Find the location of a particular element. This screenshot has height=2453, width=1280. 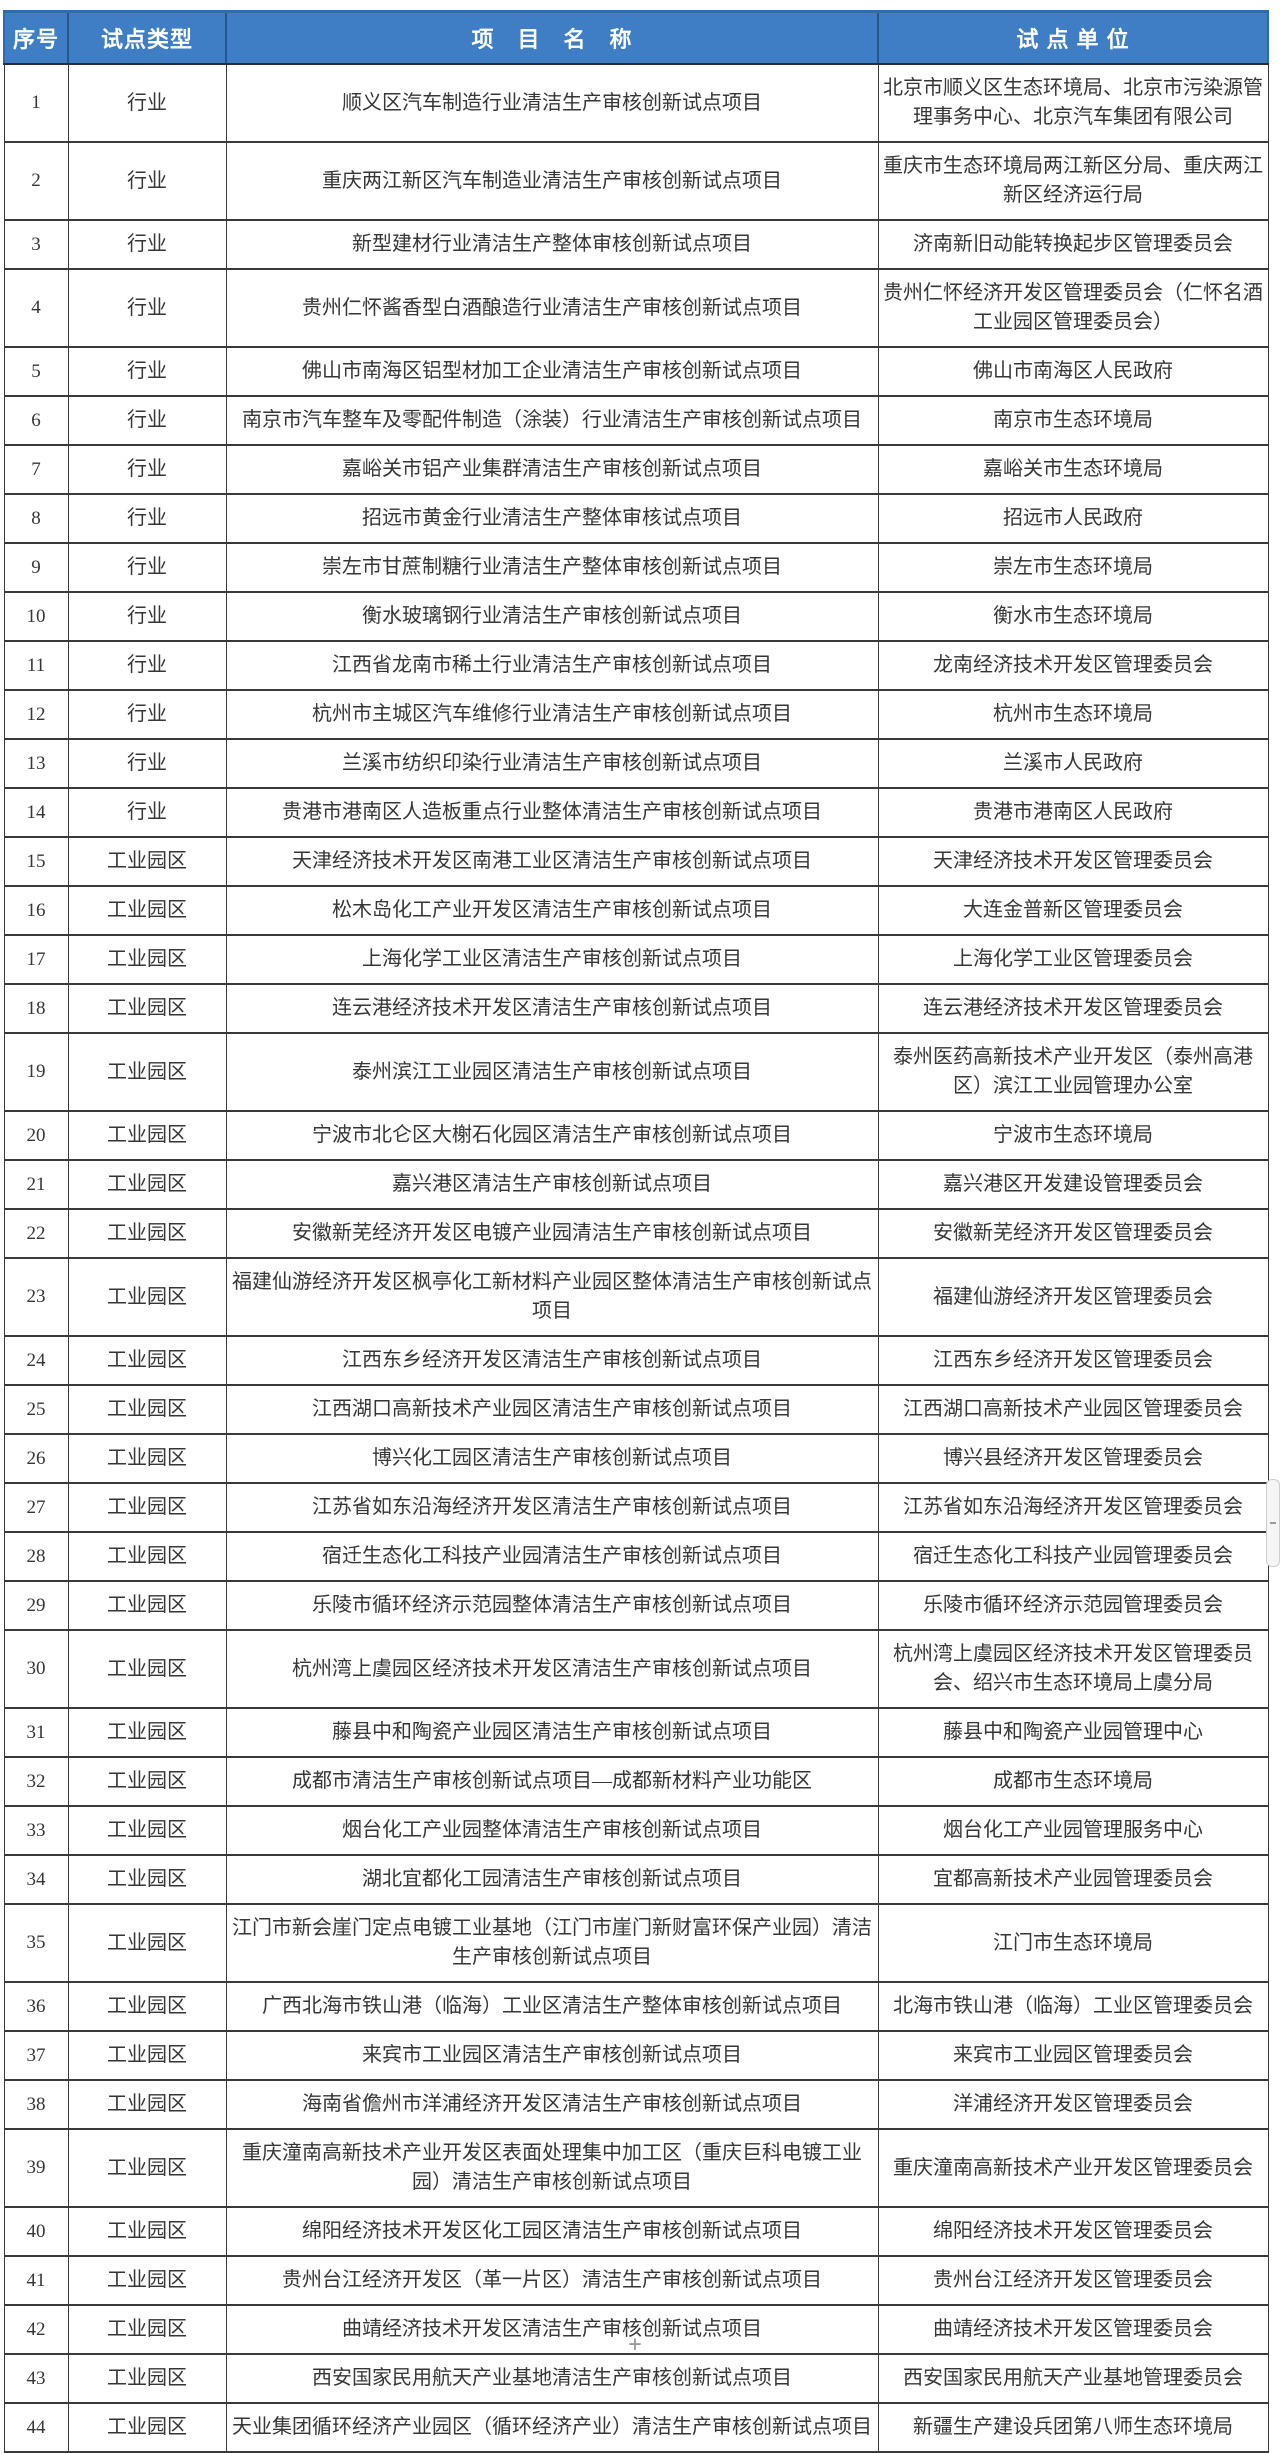

table-row: 16 工业园区 松木岛化工产业开发区清洁生产审核创新试点项目 大连金普新区管理委员会 is located at coordinates (636, 910).